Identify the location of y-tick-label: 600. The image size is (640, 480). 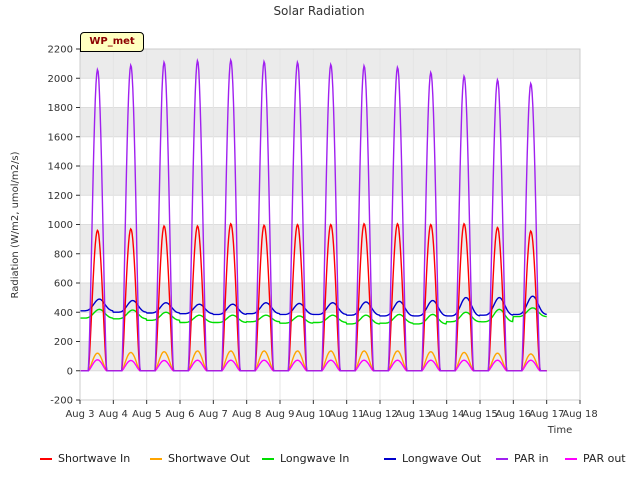
(63, 284).